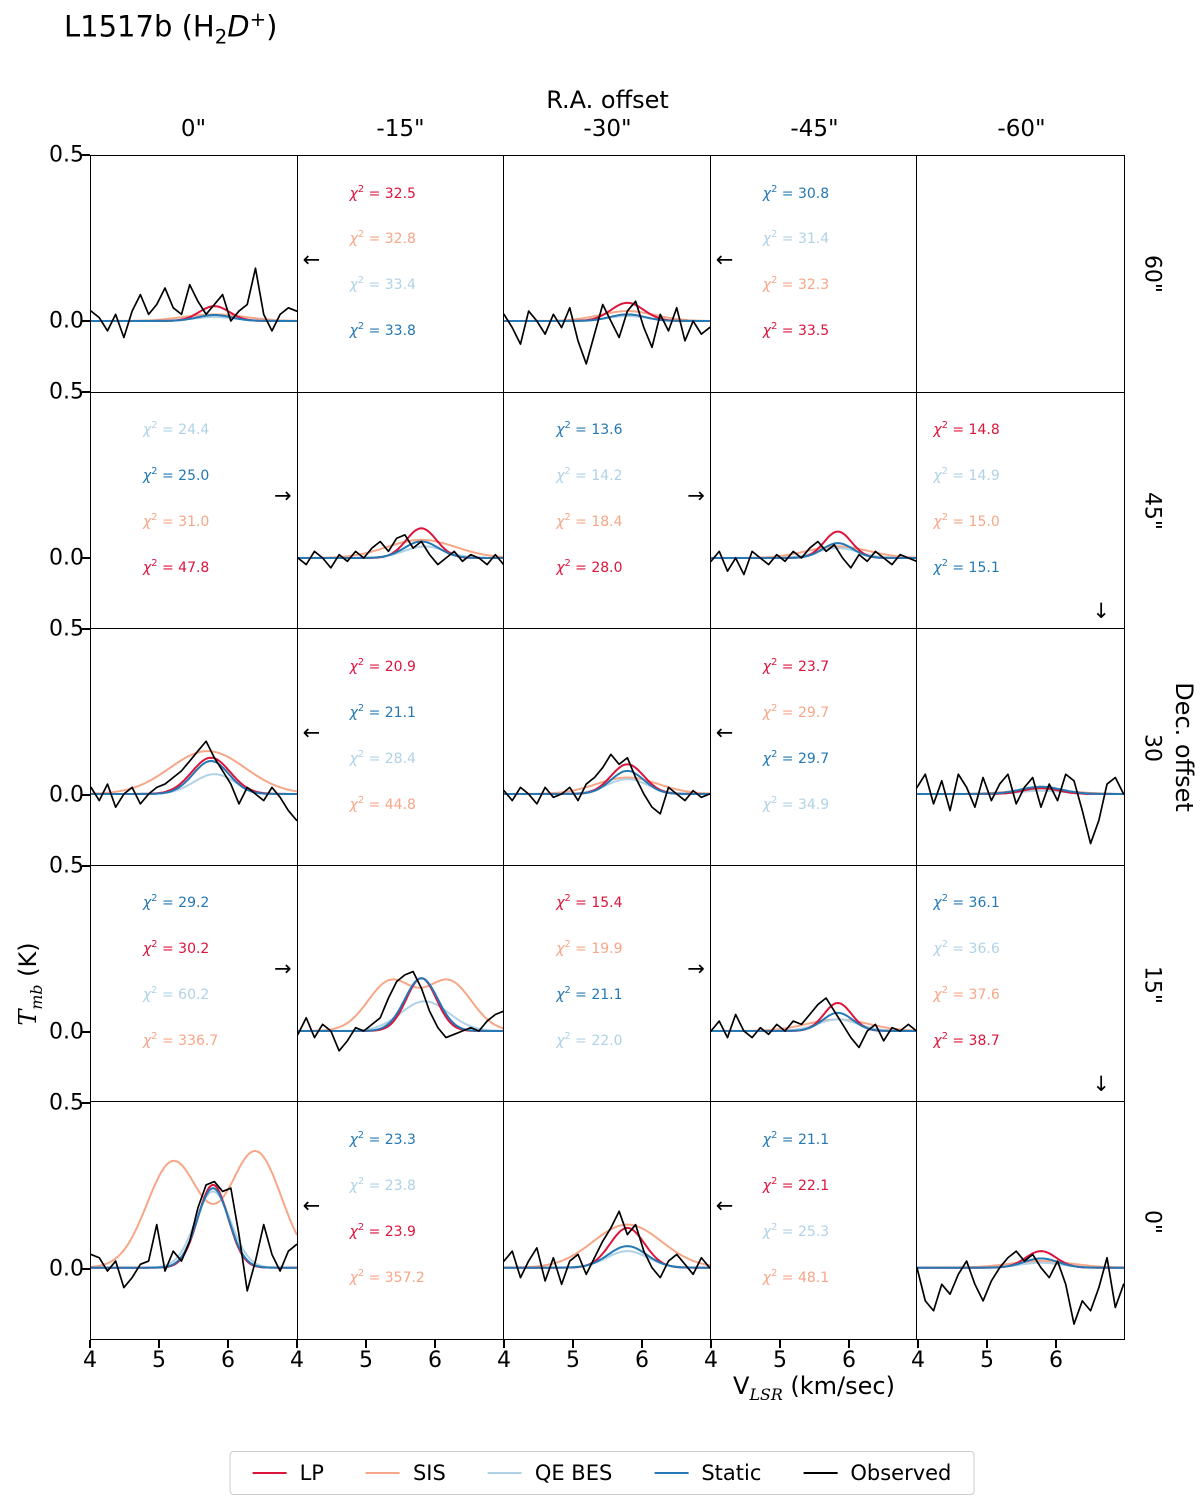  Describe the element at coordinates (796, 238) in the screenshot. I see `chi2-value-qe-bes: χ2 = 31.4` at that location.